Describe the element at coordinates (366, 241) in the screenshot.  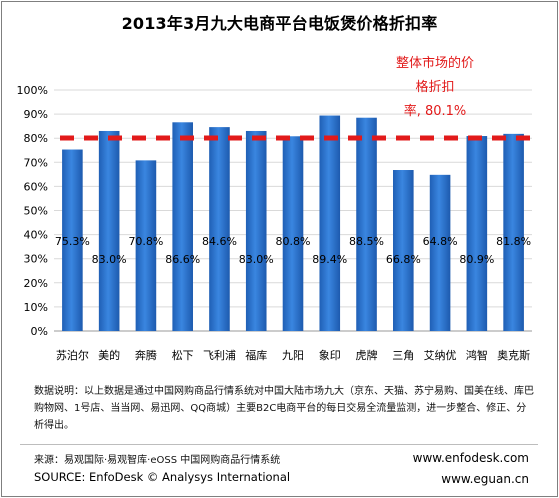
I see `value-label: 88.5%` at that location.